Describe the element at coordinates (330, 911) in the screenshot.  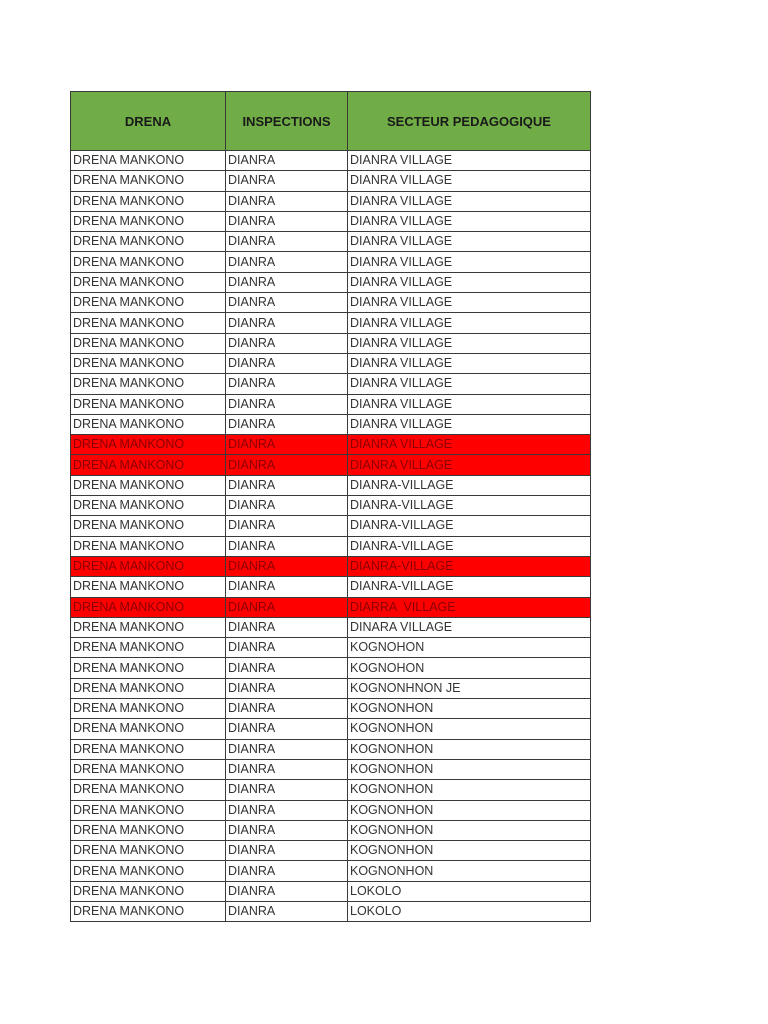
I see `table-row: DRENA MANKONO DIANRA LOKOLO` at that location.